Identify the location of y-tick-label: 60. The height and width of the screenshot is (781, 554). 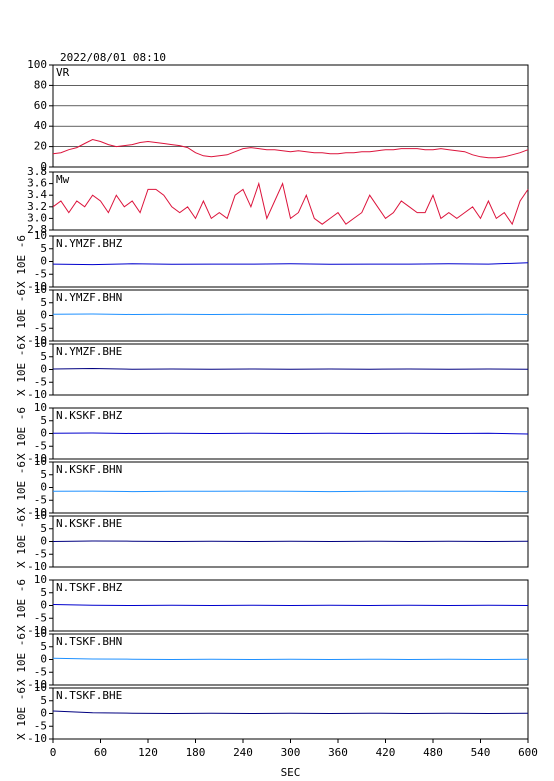
(40, 105).